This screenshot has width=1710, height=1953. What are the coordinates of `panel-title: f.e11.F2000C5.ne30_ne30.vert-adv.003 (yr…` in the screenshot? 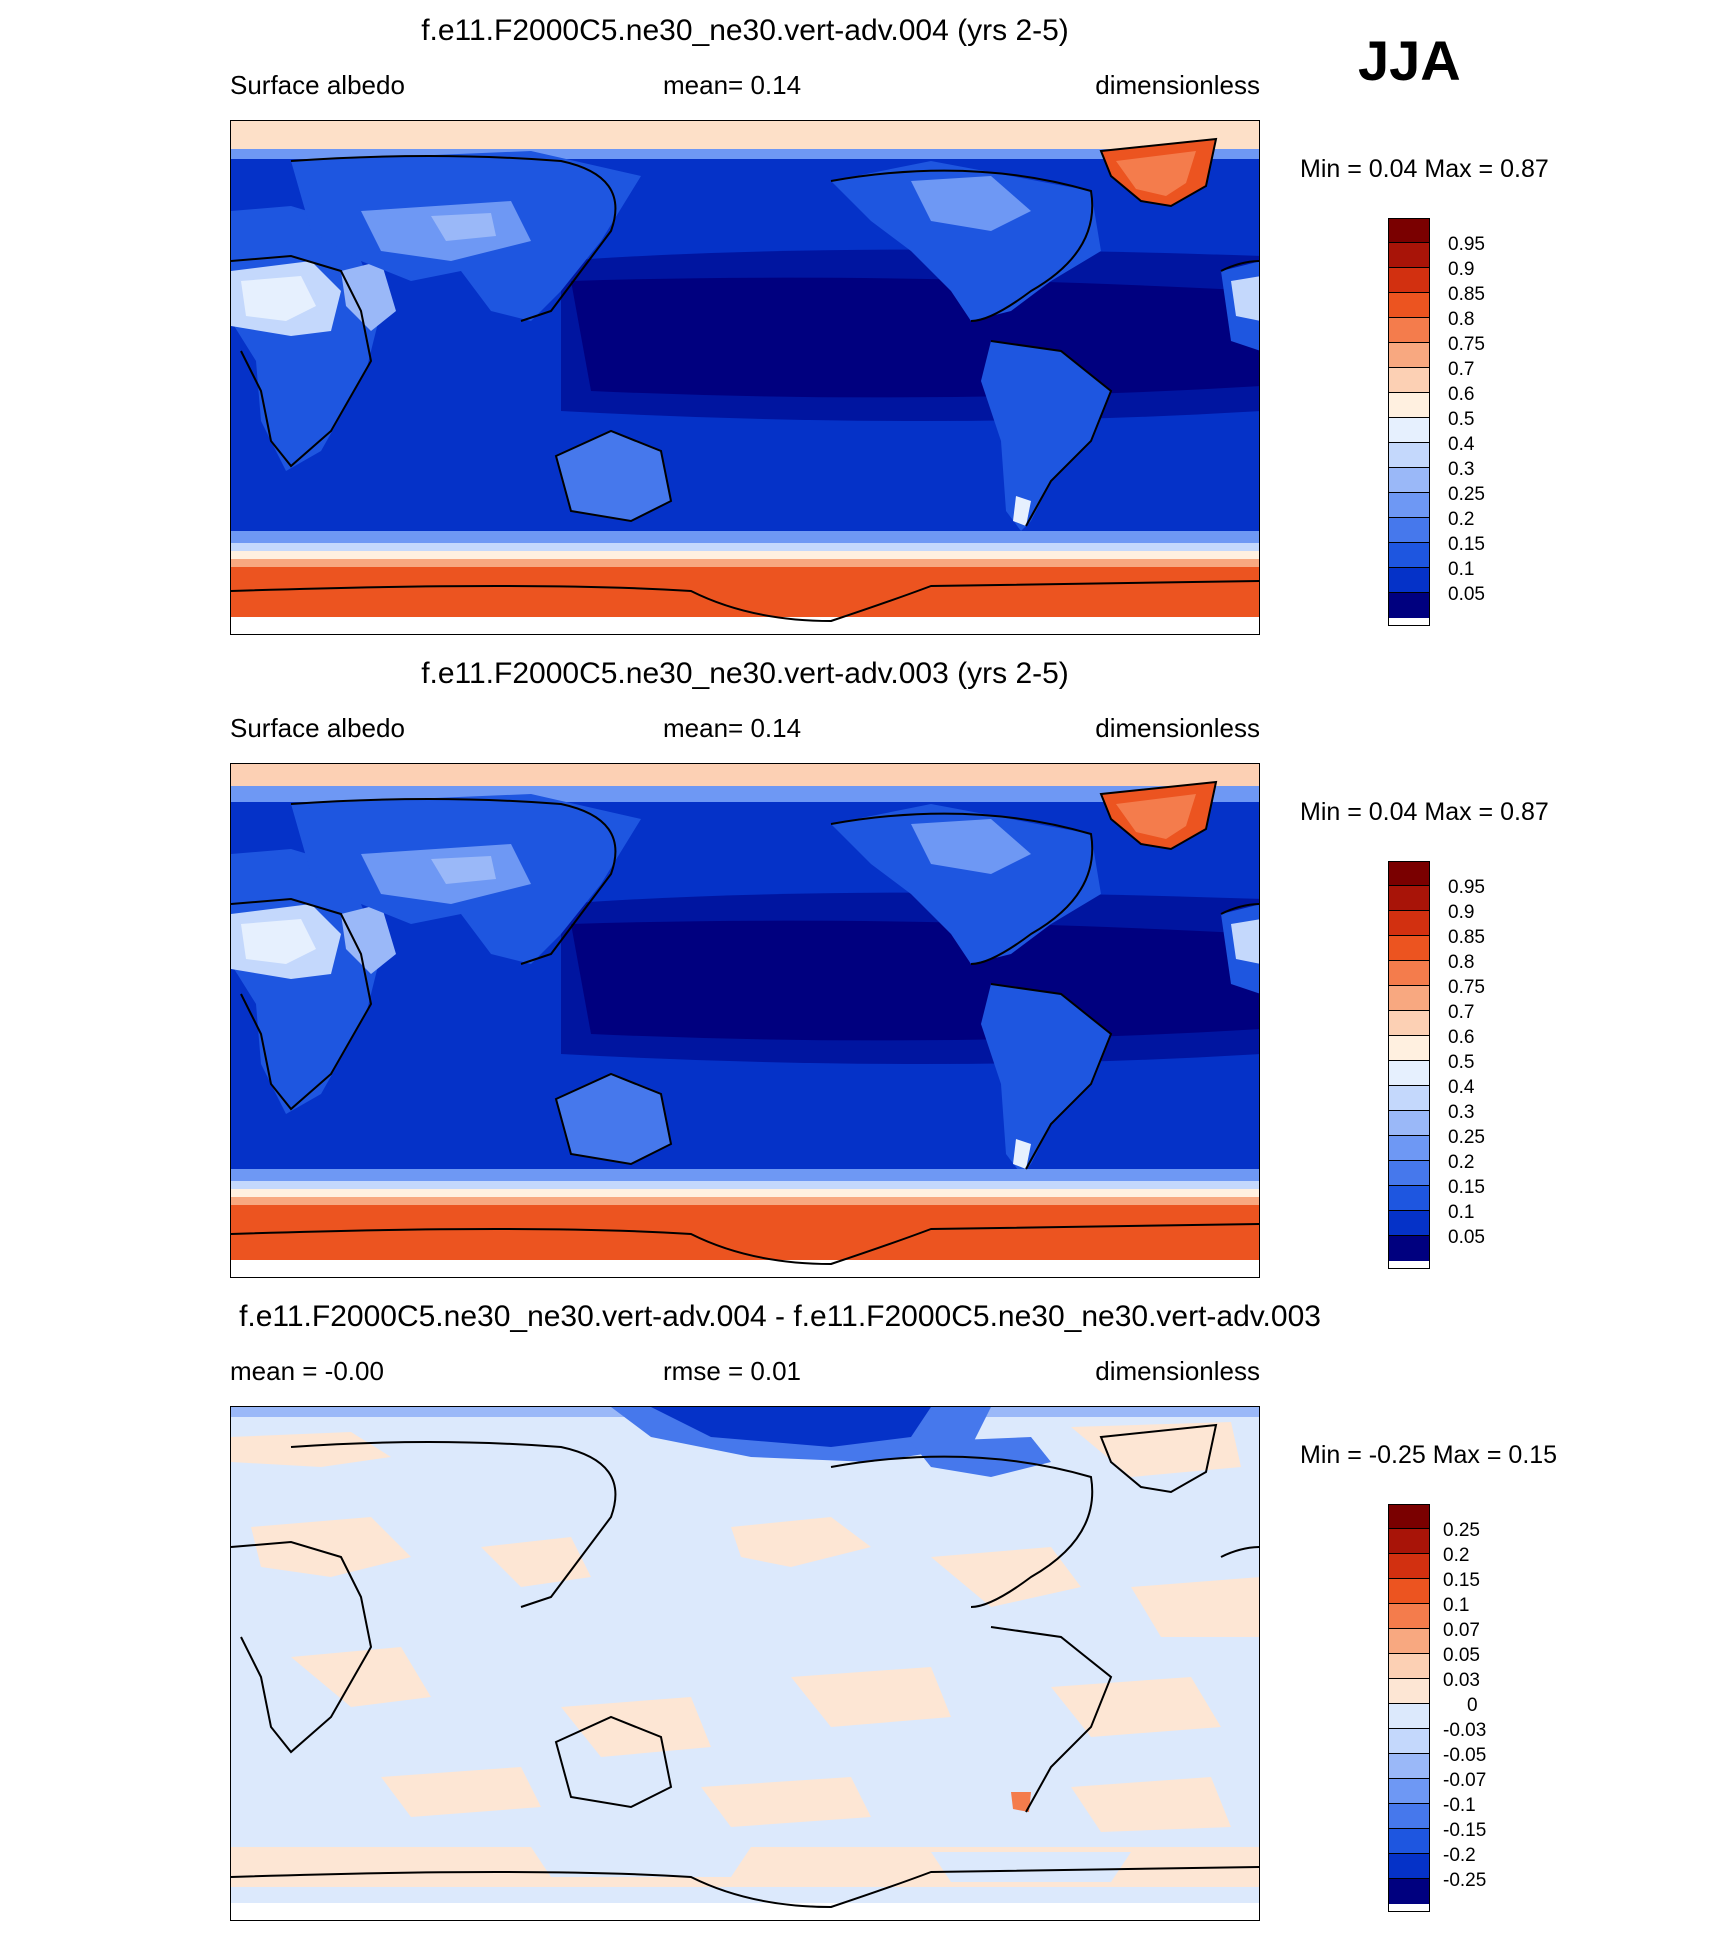 It's located at (745, 673).